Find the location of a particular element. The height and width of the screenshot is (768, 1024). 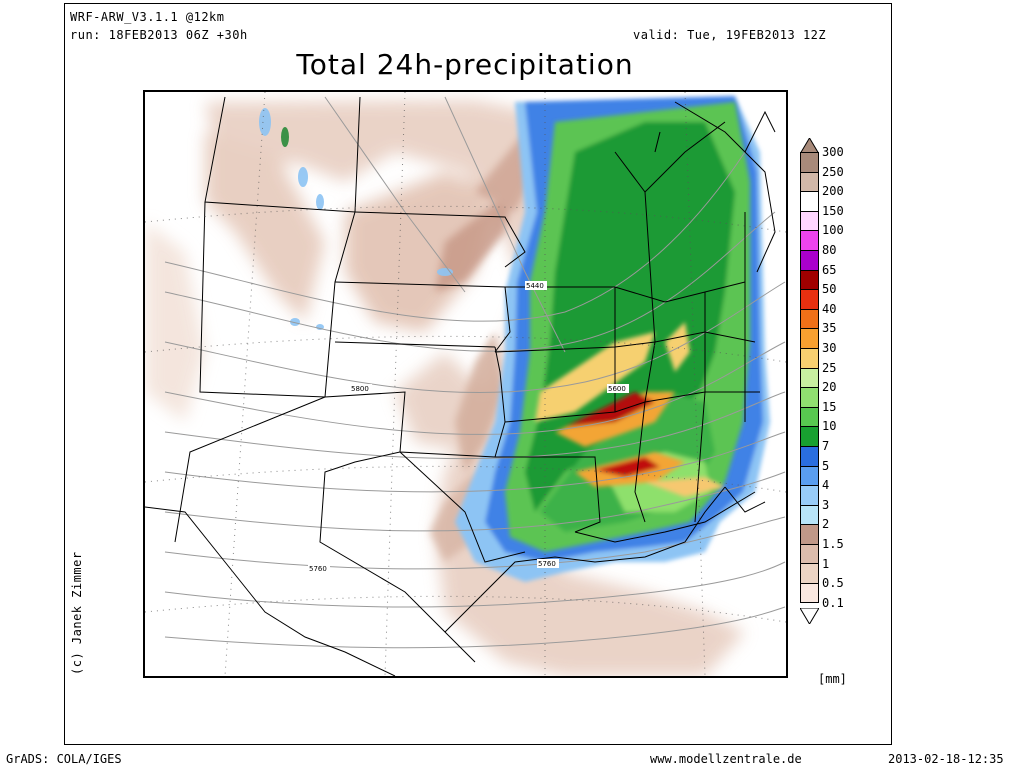

legend-level-label: 25 is located at coordinates (829, 367).